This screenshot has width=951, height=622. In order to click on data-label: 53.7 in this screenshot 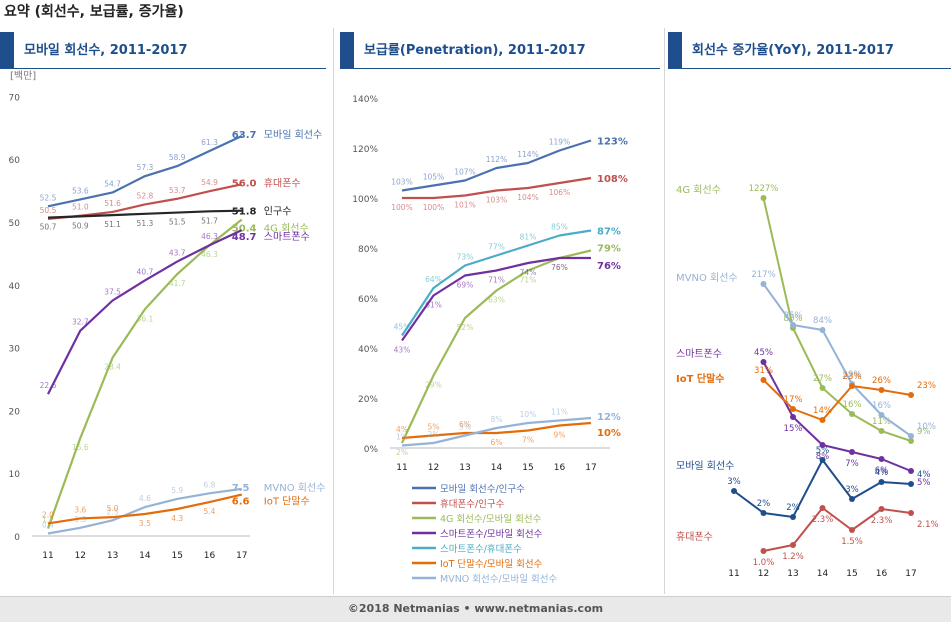, I will do `click(177, 190)`.